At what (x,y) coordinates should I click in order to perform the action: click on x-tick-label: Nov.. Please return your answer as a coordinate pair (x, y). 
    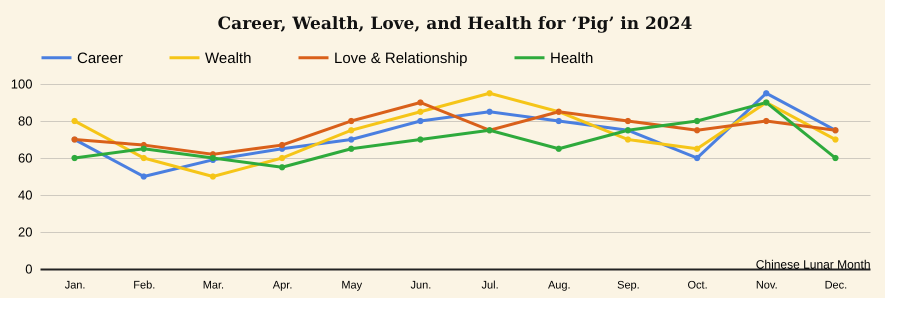
    Looking at the image, I should click on (767, 286).